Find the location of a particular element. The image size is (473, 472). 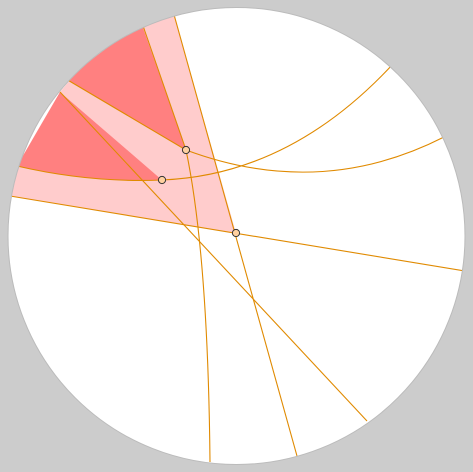

vertex-group is located at coordinates (199, 191).